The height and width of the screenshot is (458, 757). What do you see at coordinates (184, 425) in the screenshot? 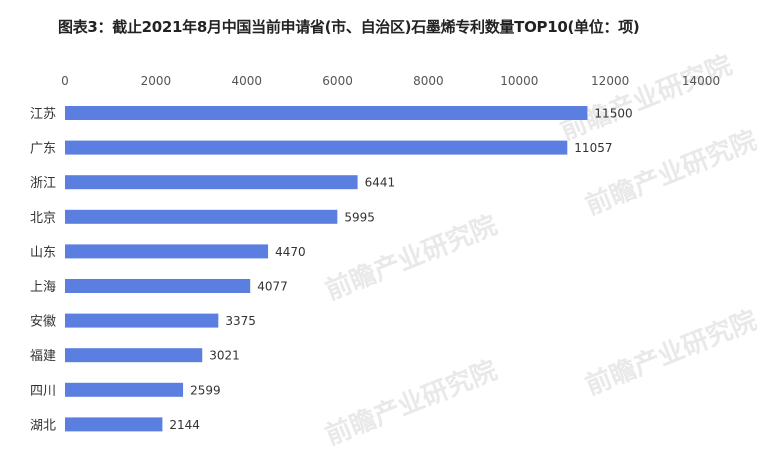
I see `data-label: 2144` at bounding box center [184, 425].